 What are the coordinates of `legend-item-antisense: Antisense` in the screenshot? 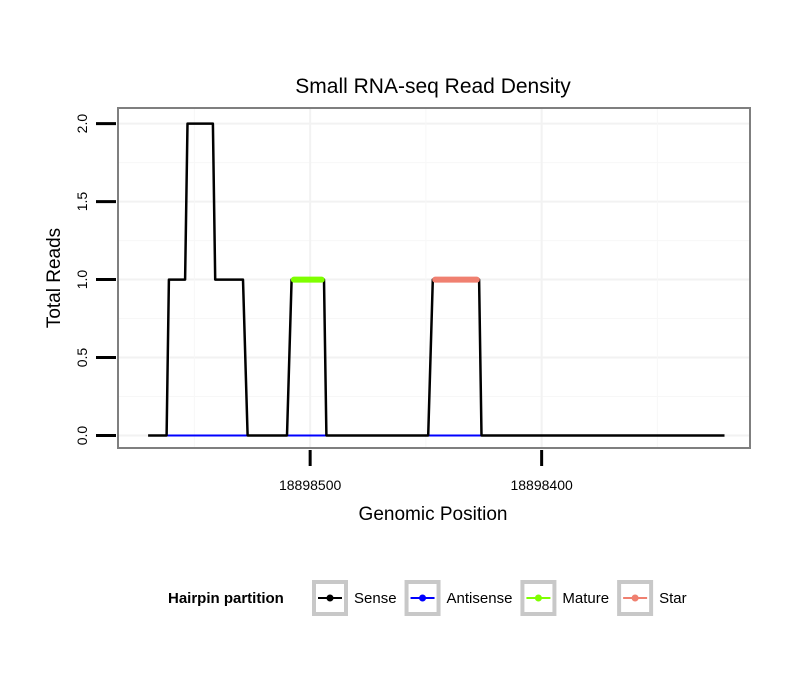 It's located at (458, 598).